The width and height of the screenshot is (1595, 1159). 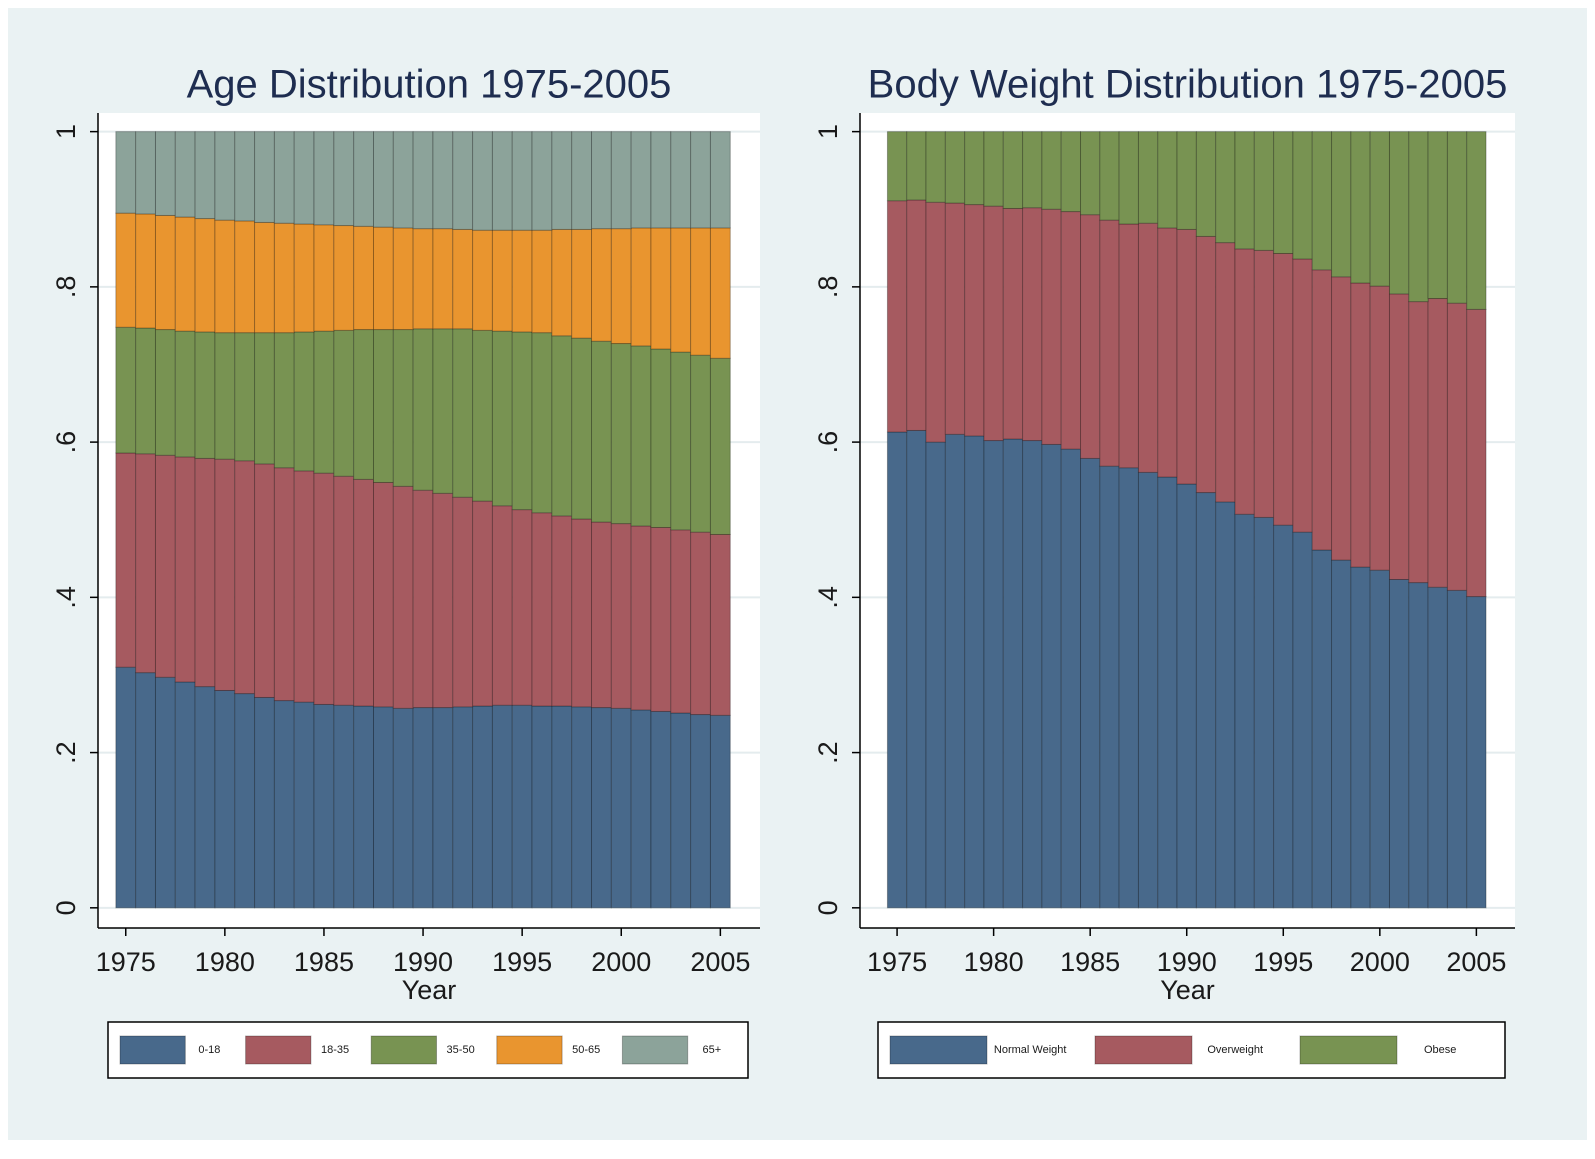 What do you see at coordinates (1476, 962) in the screenshot?
I see `x-tick-label: 2005` at bounding box center [1476, 962].